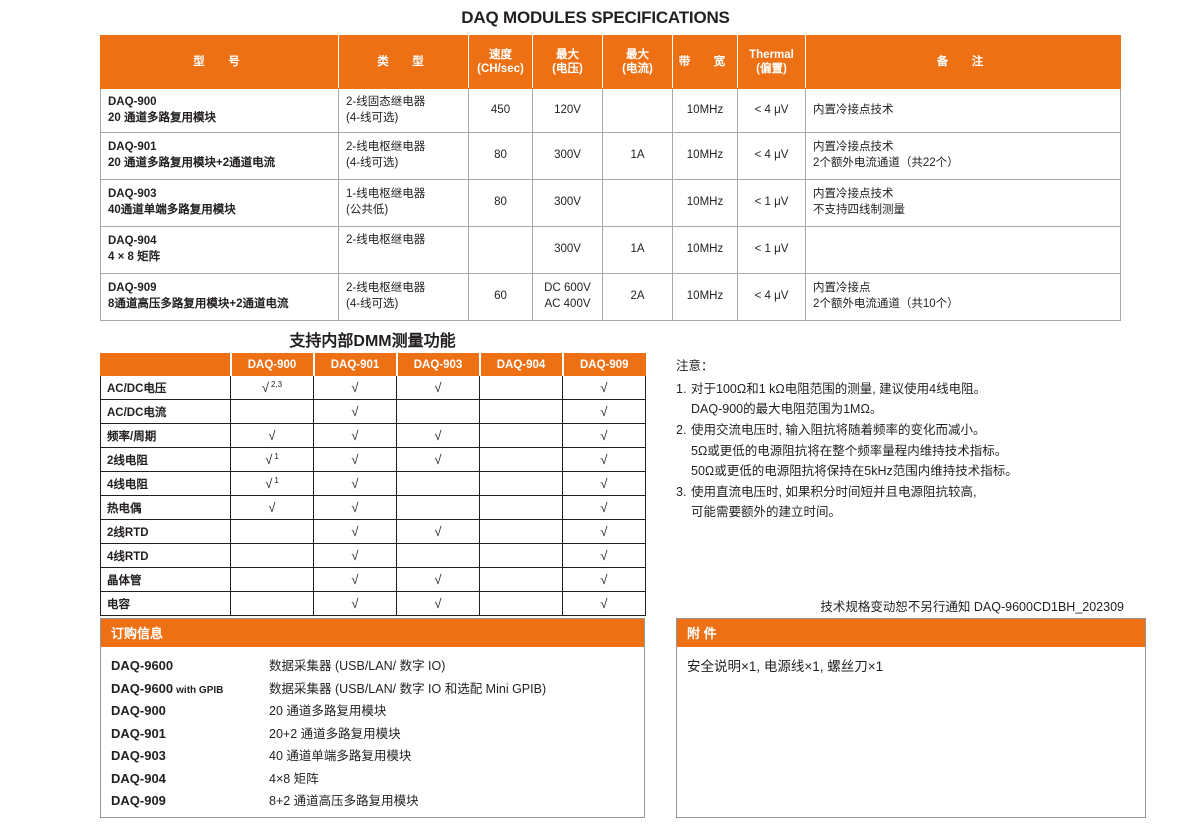 The width and height of the screenshot is (1191, 832). What do you see at coordinates (132, 194) in the screenshot?
I see `model-id: DAQ-903` at bounding box center [132, 194].